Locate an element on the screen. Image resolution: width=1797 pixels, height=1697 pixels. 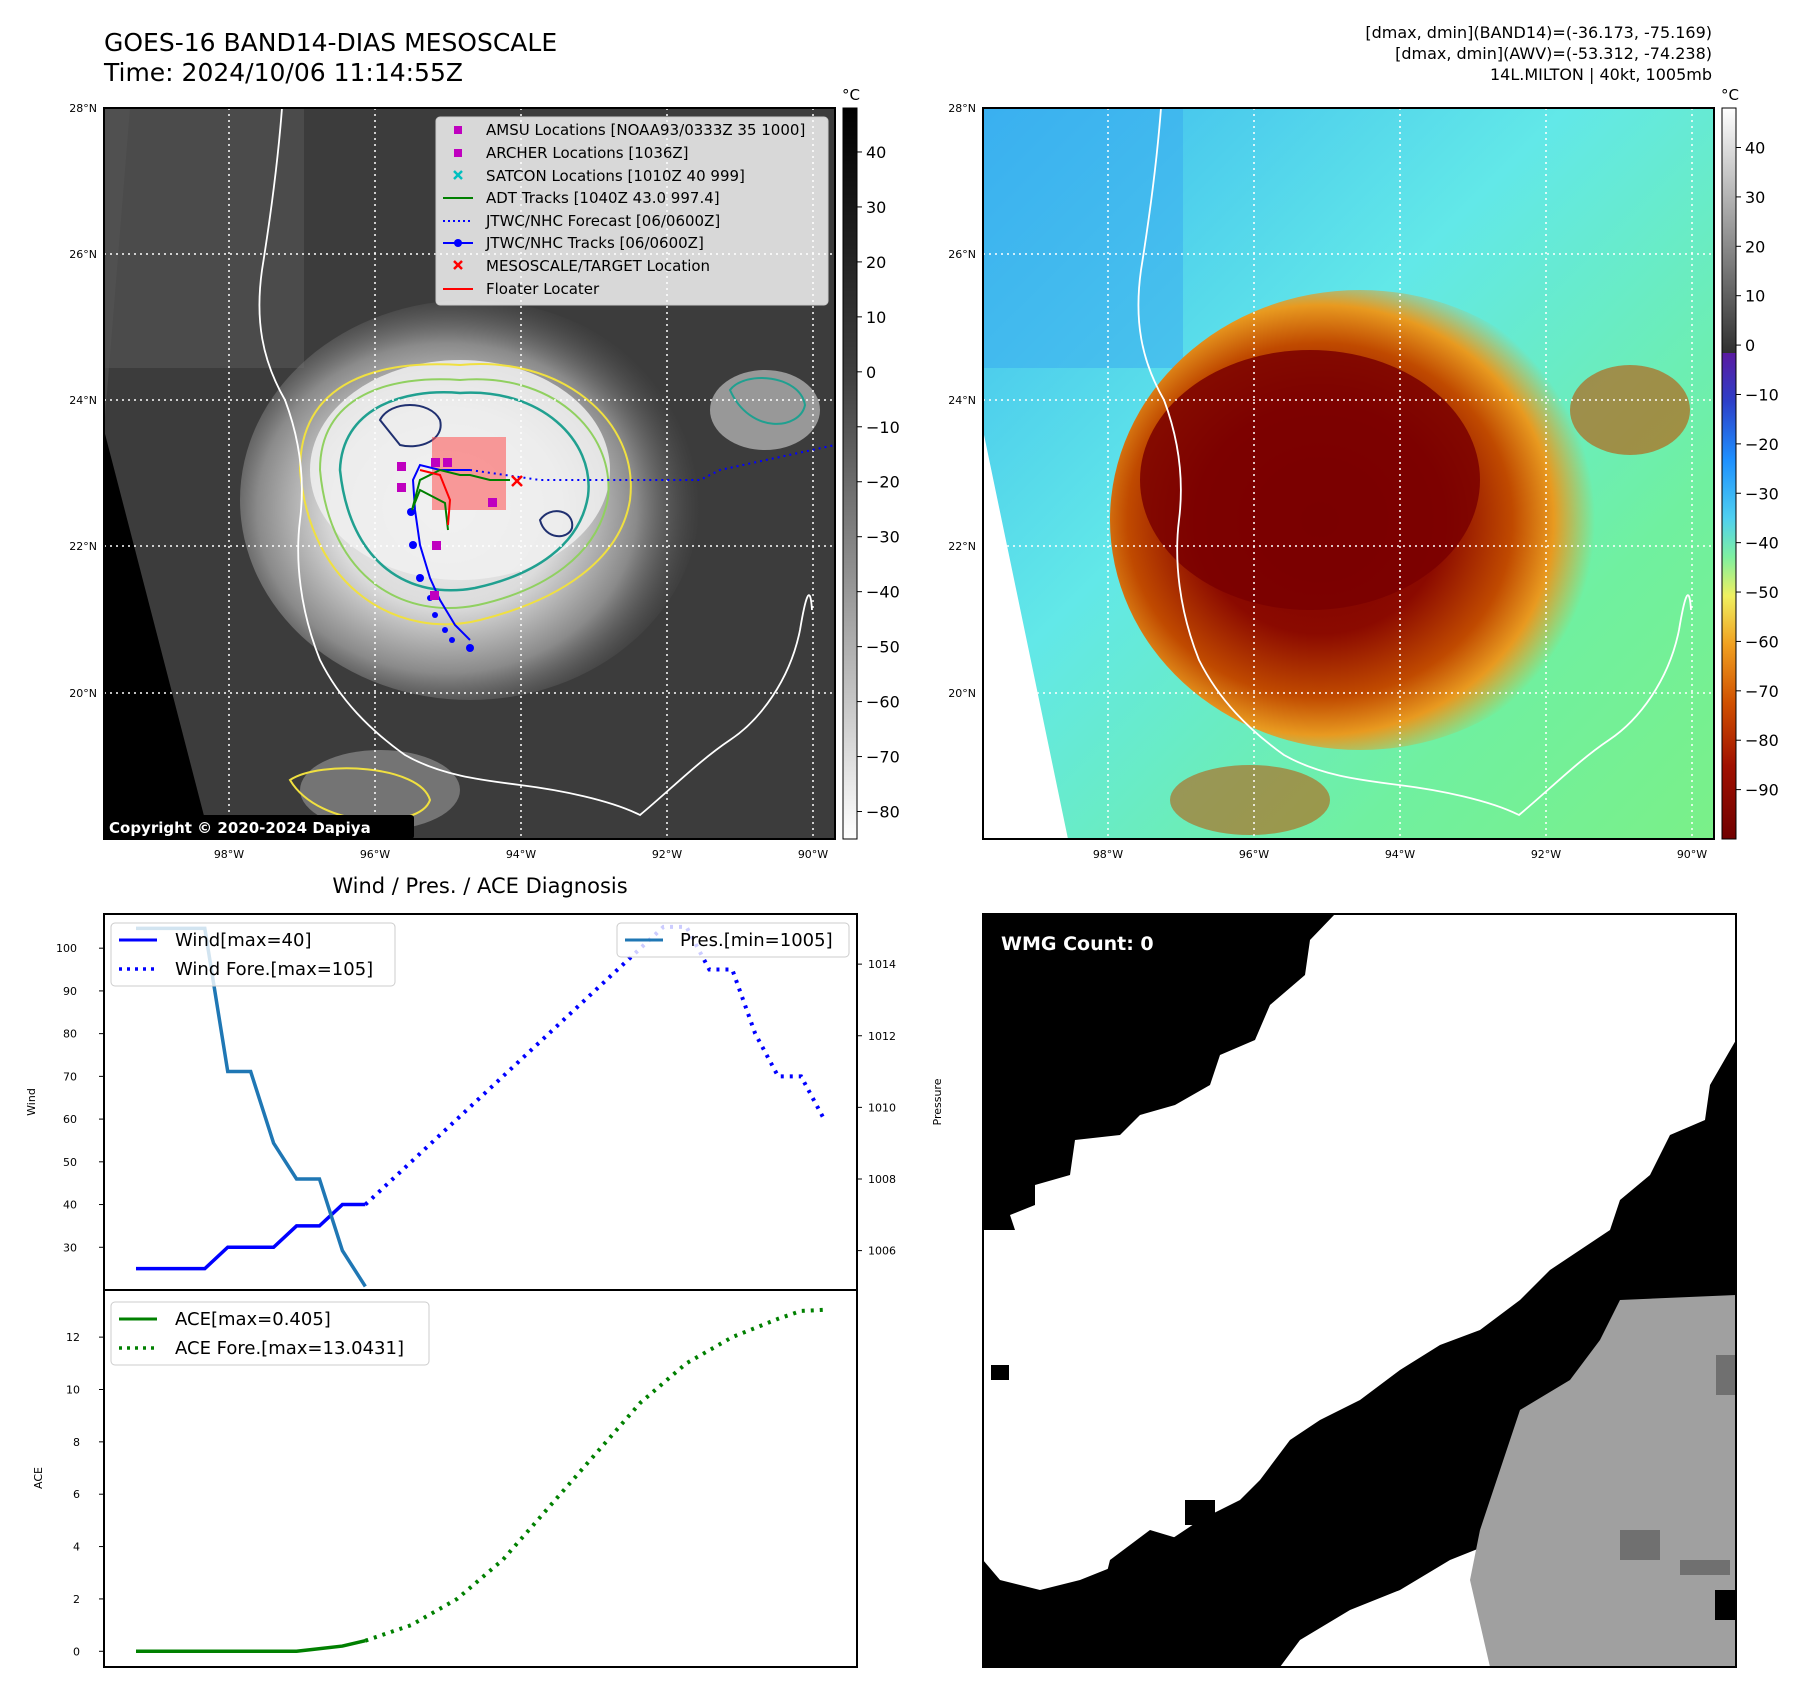
wind-fore-legend-label: Wind Fore.[max=105] is located at coordinates (274, 969).